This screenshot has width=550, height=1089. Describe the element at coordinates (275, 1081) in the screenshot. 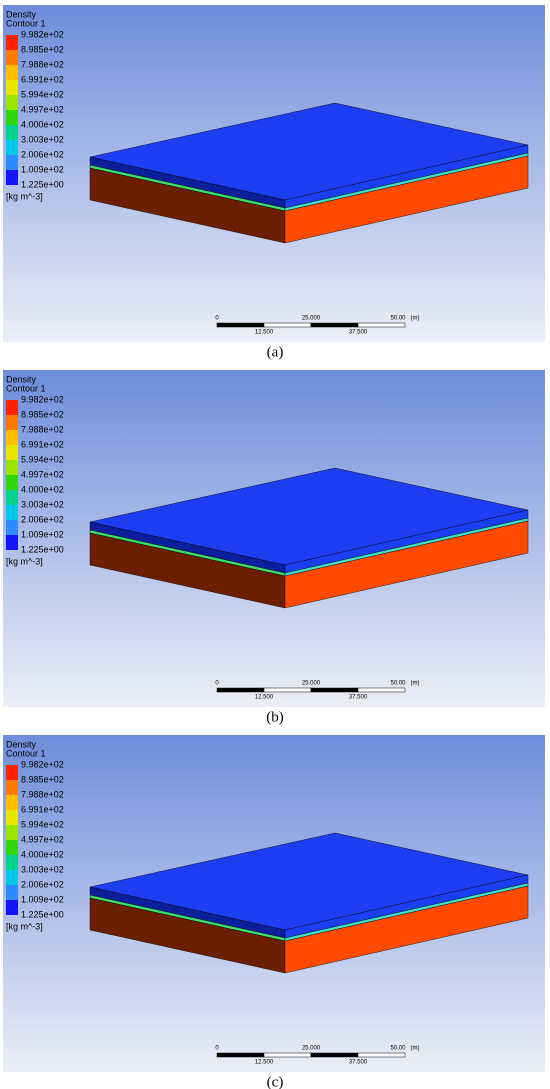

I see `caption: (c)` at that location.